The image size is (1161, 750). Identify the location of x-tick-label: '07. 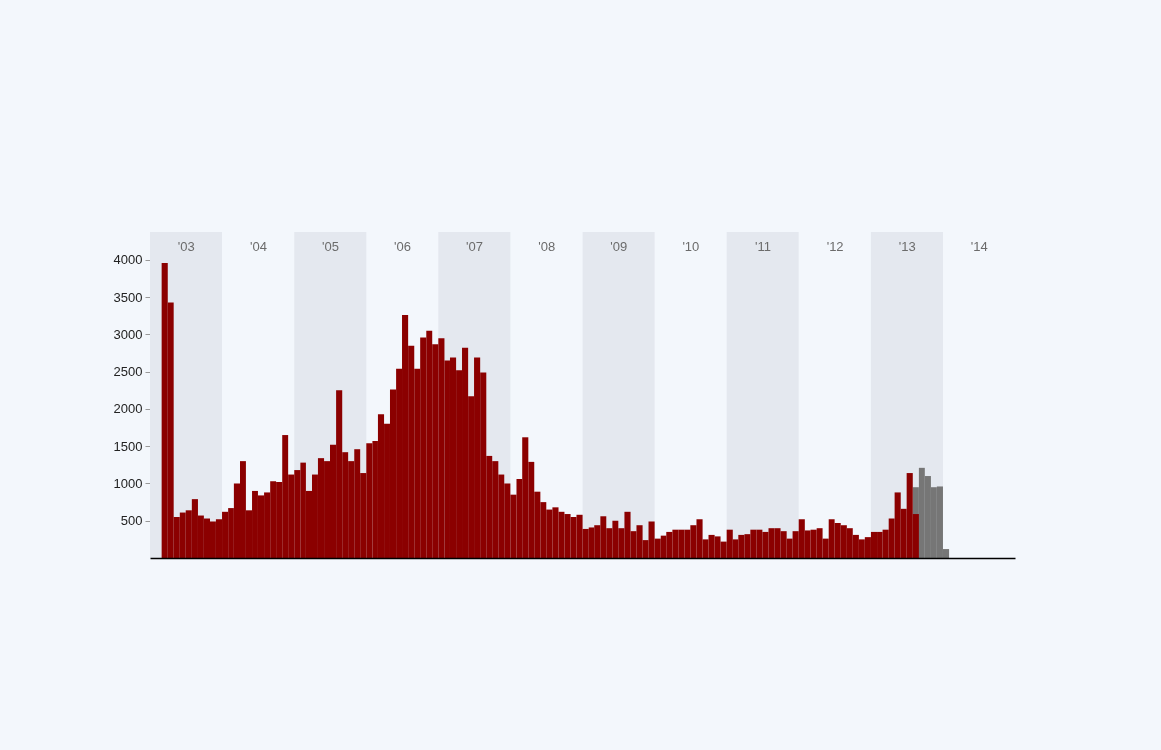
(475, 246).